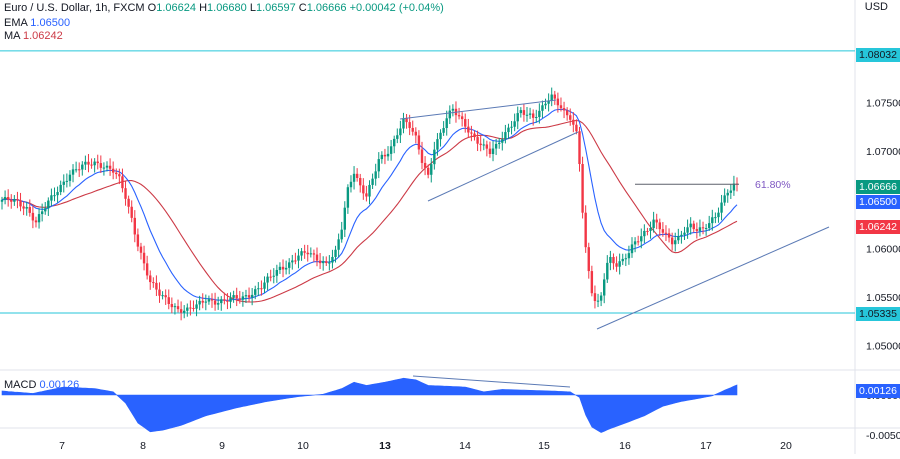 The image size is (900, 459). Describe the element at coordinates (37, 23) in the screenshot. I see `ema-legend: EMA 1.06500` at that location.